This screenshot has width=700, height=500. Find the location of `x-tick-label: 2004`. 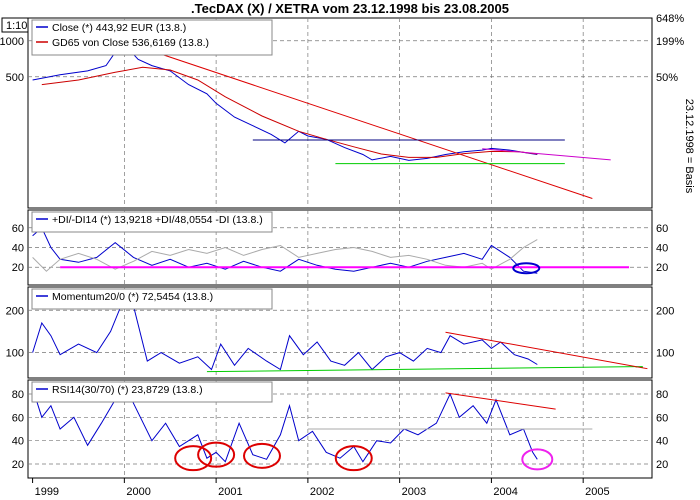

x-tick-label: 2004 is located at coordinates (505, 492).